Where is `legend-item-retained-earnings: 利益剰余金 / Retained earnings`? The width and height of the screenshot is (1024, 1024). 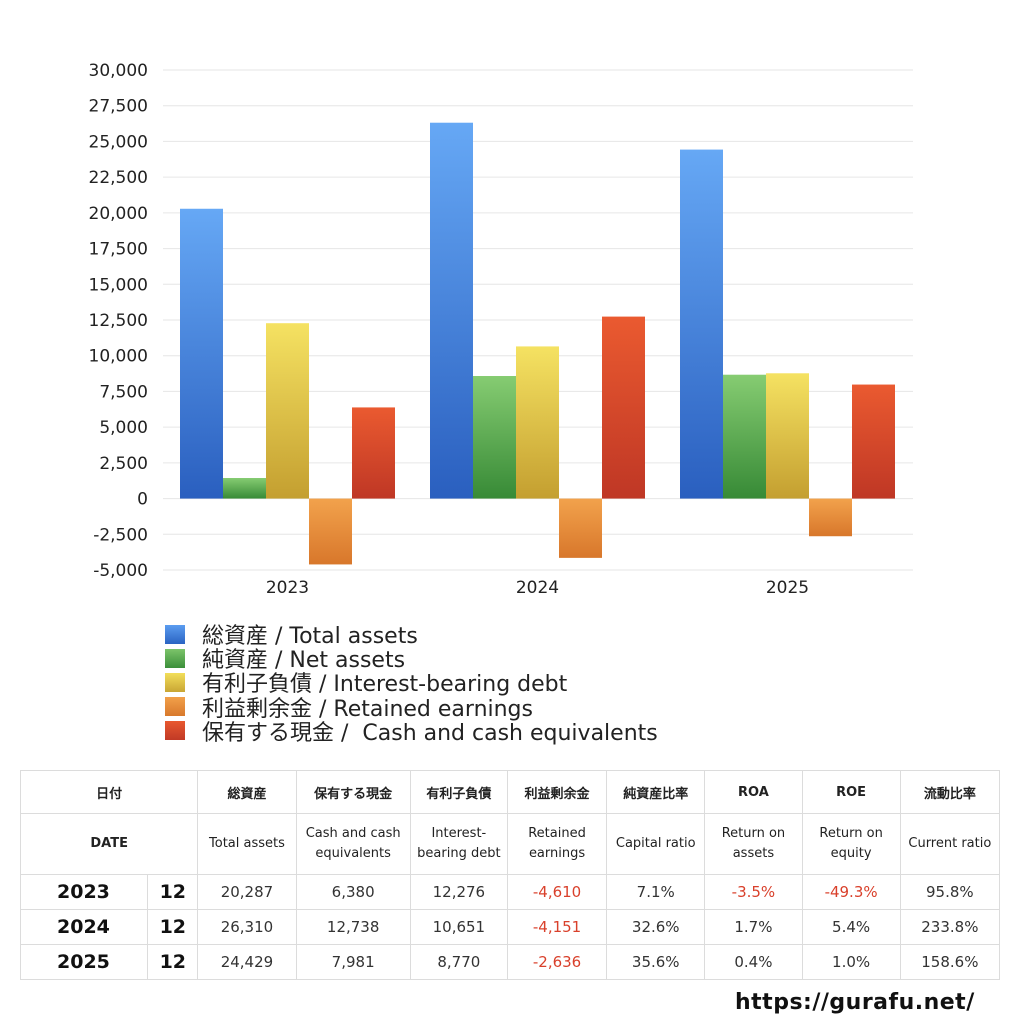
legend-item-retained-earnings: 利益剰余金 / Retained earnings is located at coordinates (411, 708).